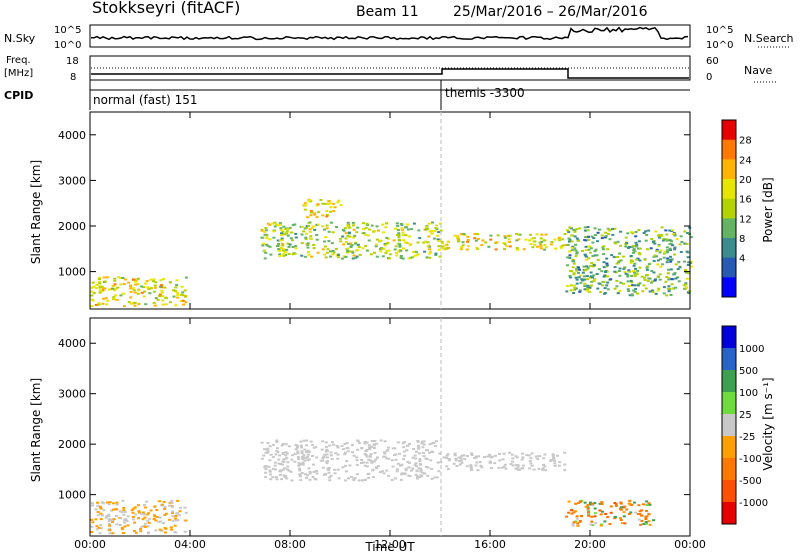  What do you see at coordinates (729, 287) in the screenshot?
I see `colorbar-swatch` at bounding box center [729, 287].